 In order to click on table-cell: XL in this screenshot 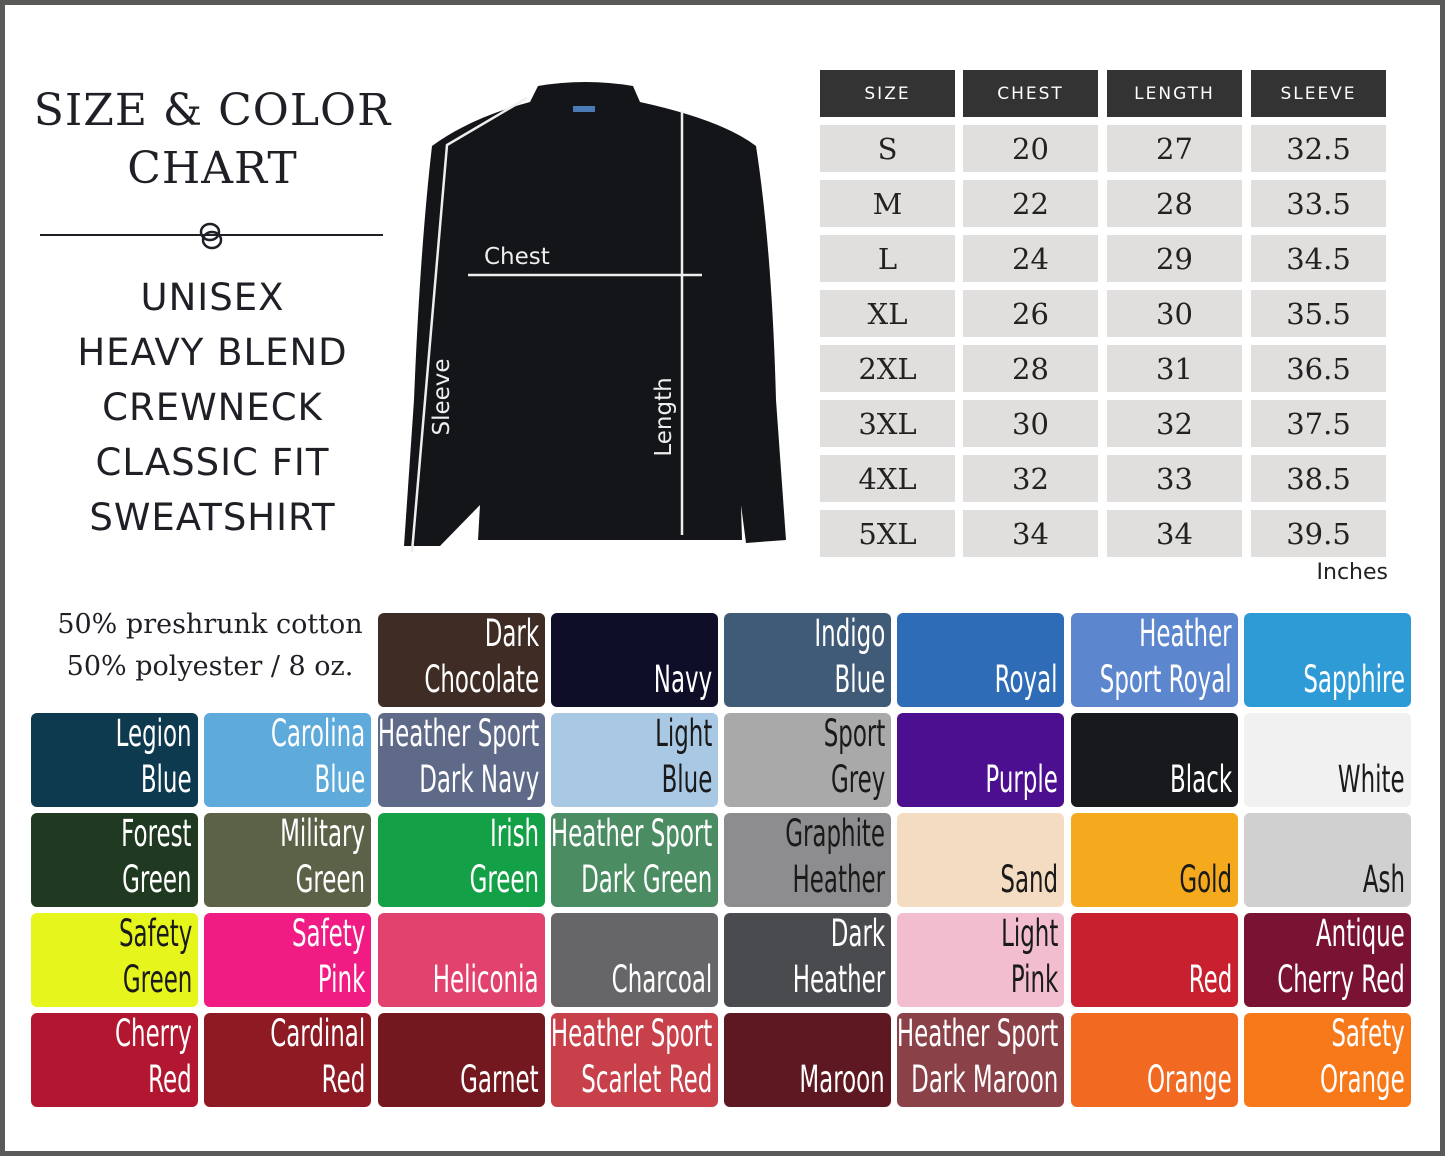, I will do `click(887, 313)`.